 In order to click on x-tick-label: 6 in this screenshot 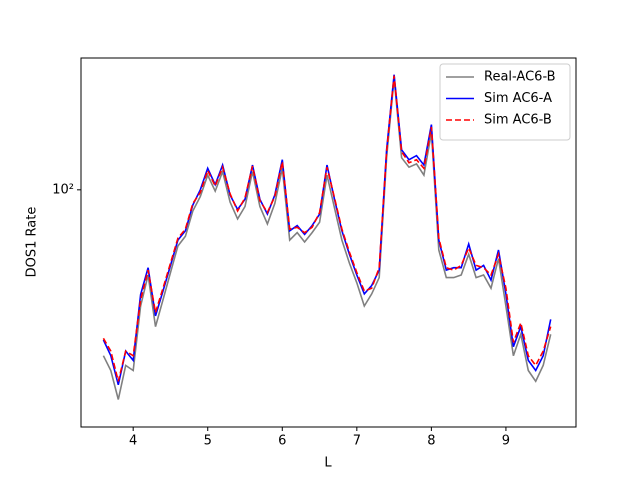, I will do `click(282, 441)`.